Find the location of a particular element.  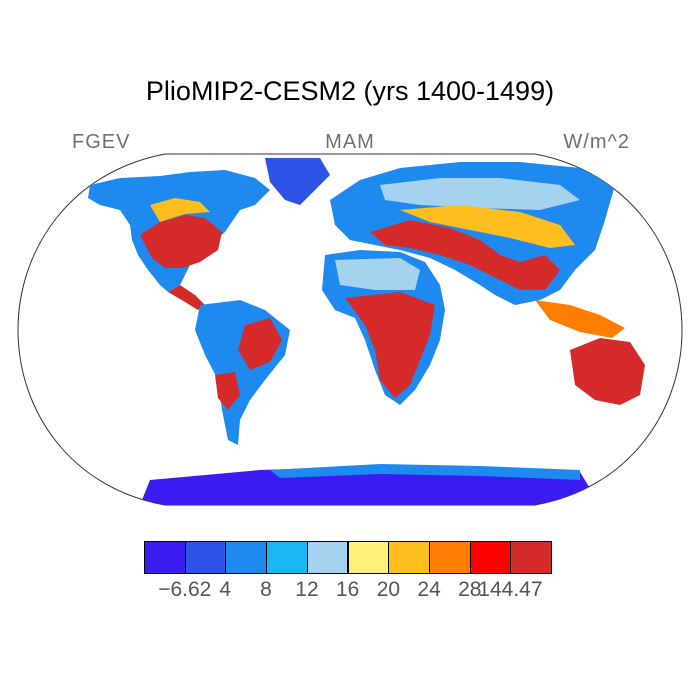

season-label: MAM is located at coordinates (350, 142).